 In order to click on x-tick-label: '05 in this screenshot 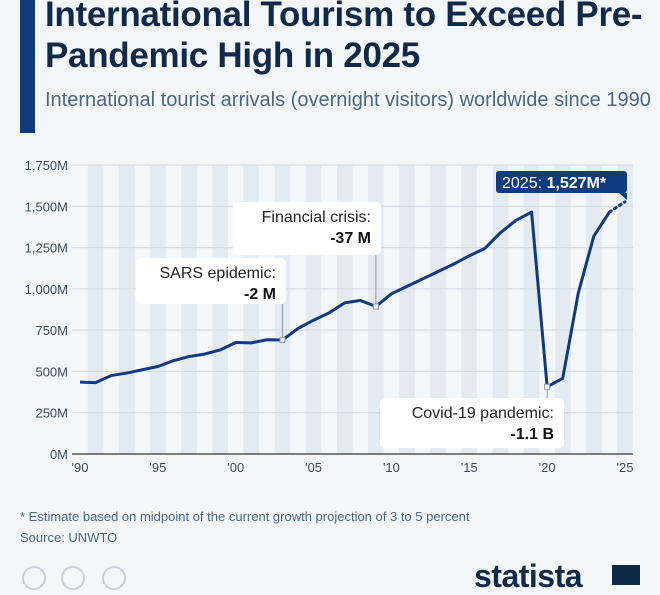, I will do `click(313, 467)`.